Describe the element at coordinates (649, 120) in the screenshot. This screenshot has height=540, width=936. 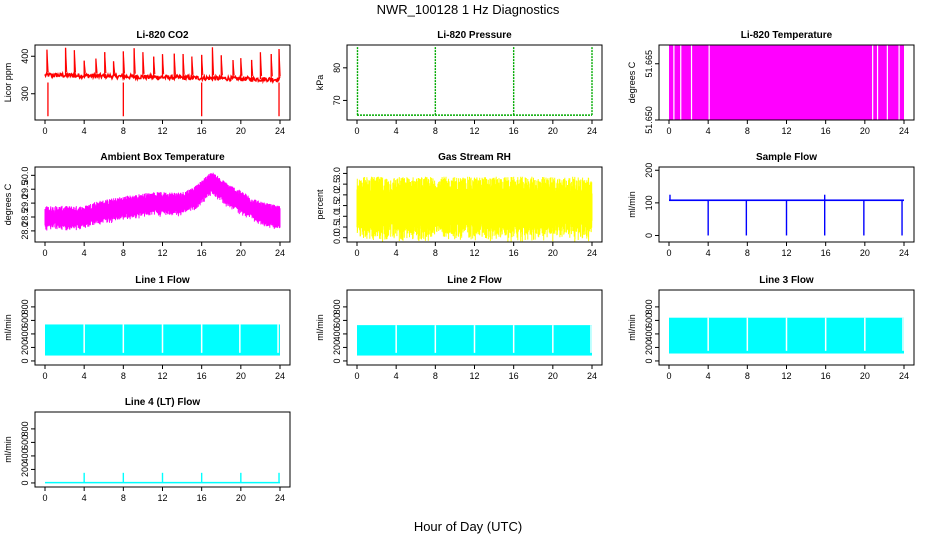
I see `y-tick-label: 51.650` at that location.